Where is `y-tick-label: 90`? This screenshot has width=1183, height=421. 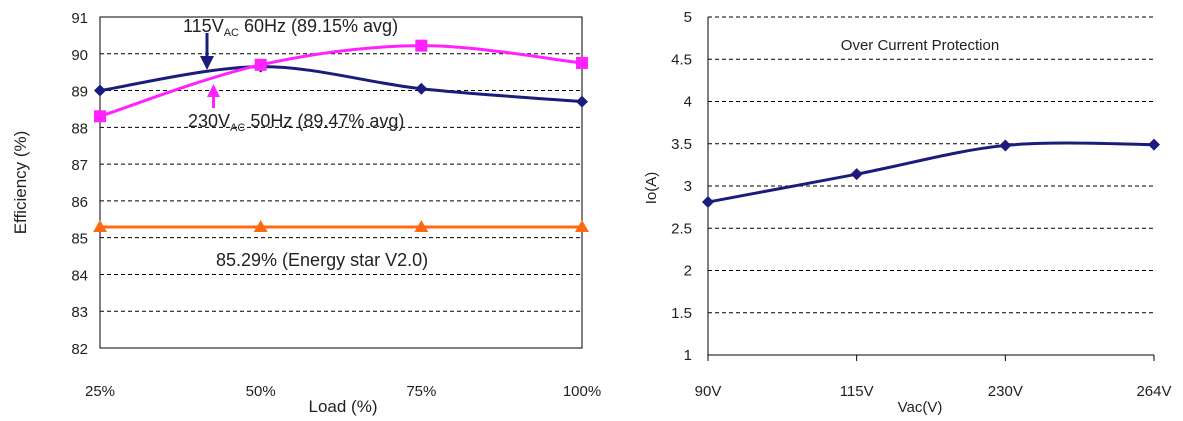 y-tick-label: 90 is located at coordinates (79, 55).